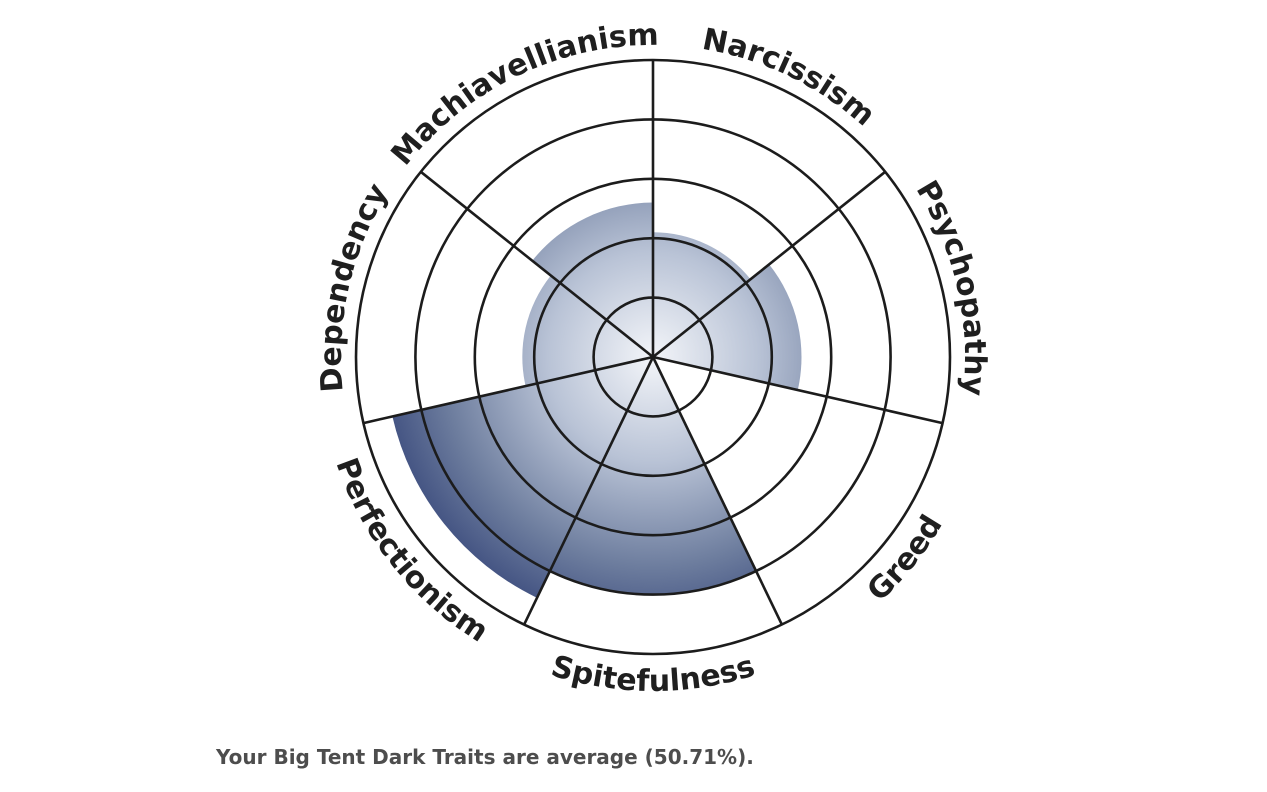  Describe the element at coordinates (653, 674) in the screenshot. I see `category-label-spitefulness: Spitefulness` at that location.